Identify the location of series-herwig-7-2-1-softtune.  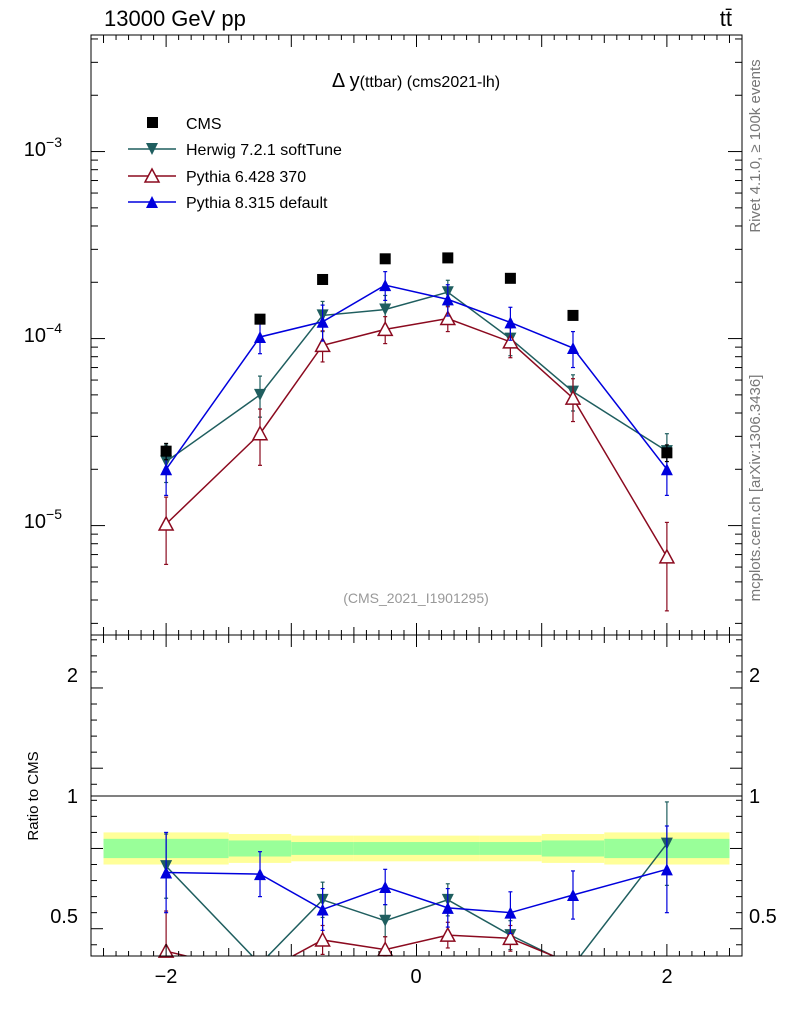
(416, 381).